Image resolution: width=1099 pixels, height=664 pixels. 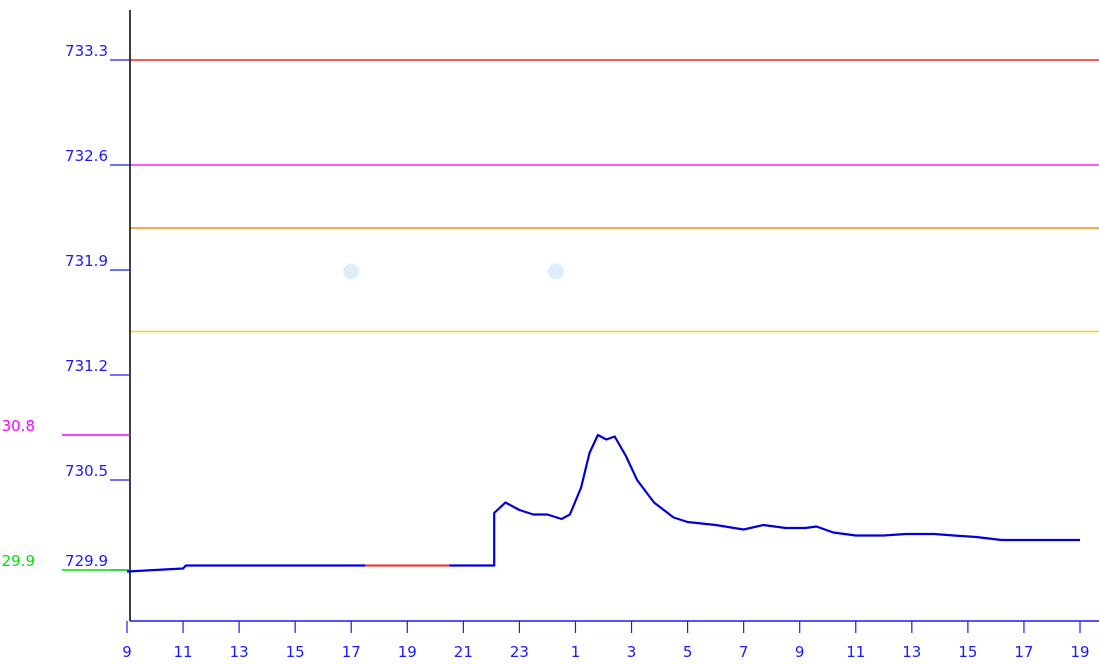 I want to click on left-marker-label-0: 30.8, so click(x=18, y=426).